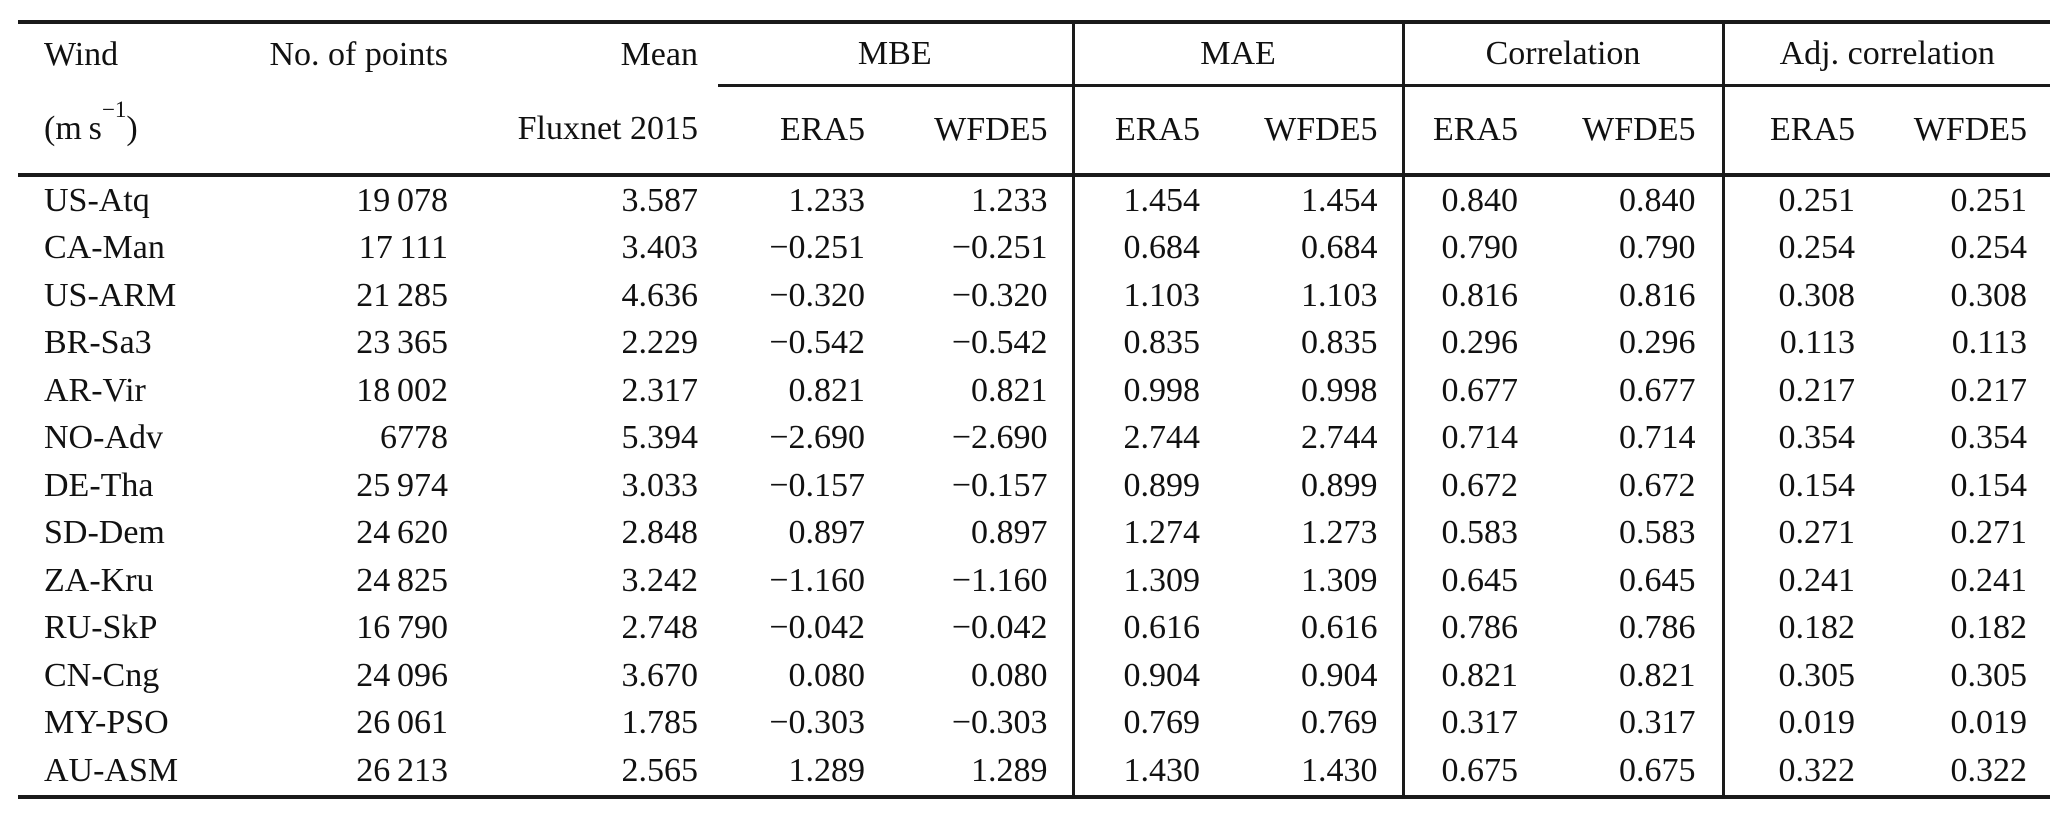 The width and height of the screenshot is (2067, 816). What do you see at coordinates (660, 485) in the screenshot?
I see `cell-mean: 3.033` at bounding box center [660, 485].